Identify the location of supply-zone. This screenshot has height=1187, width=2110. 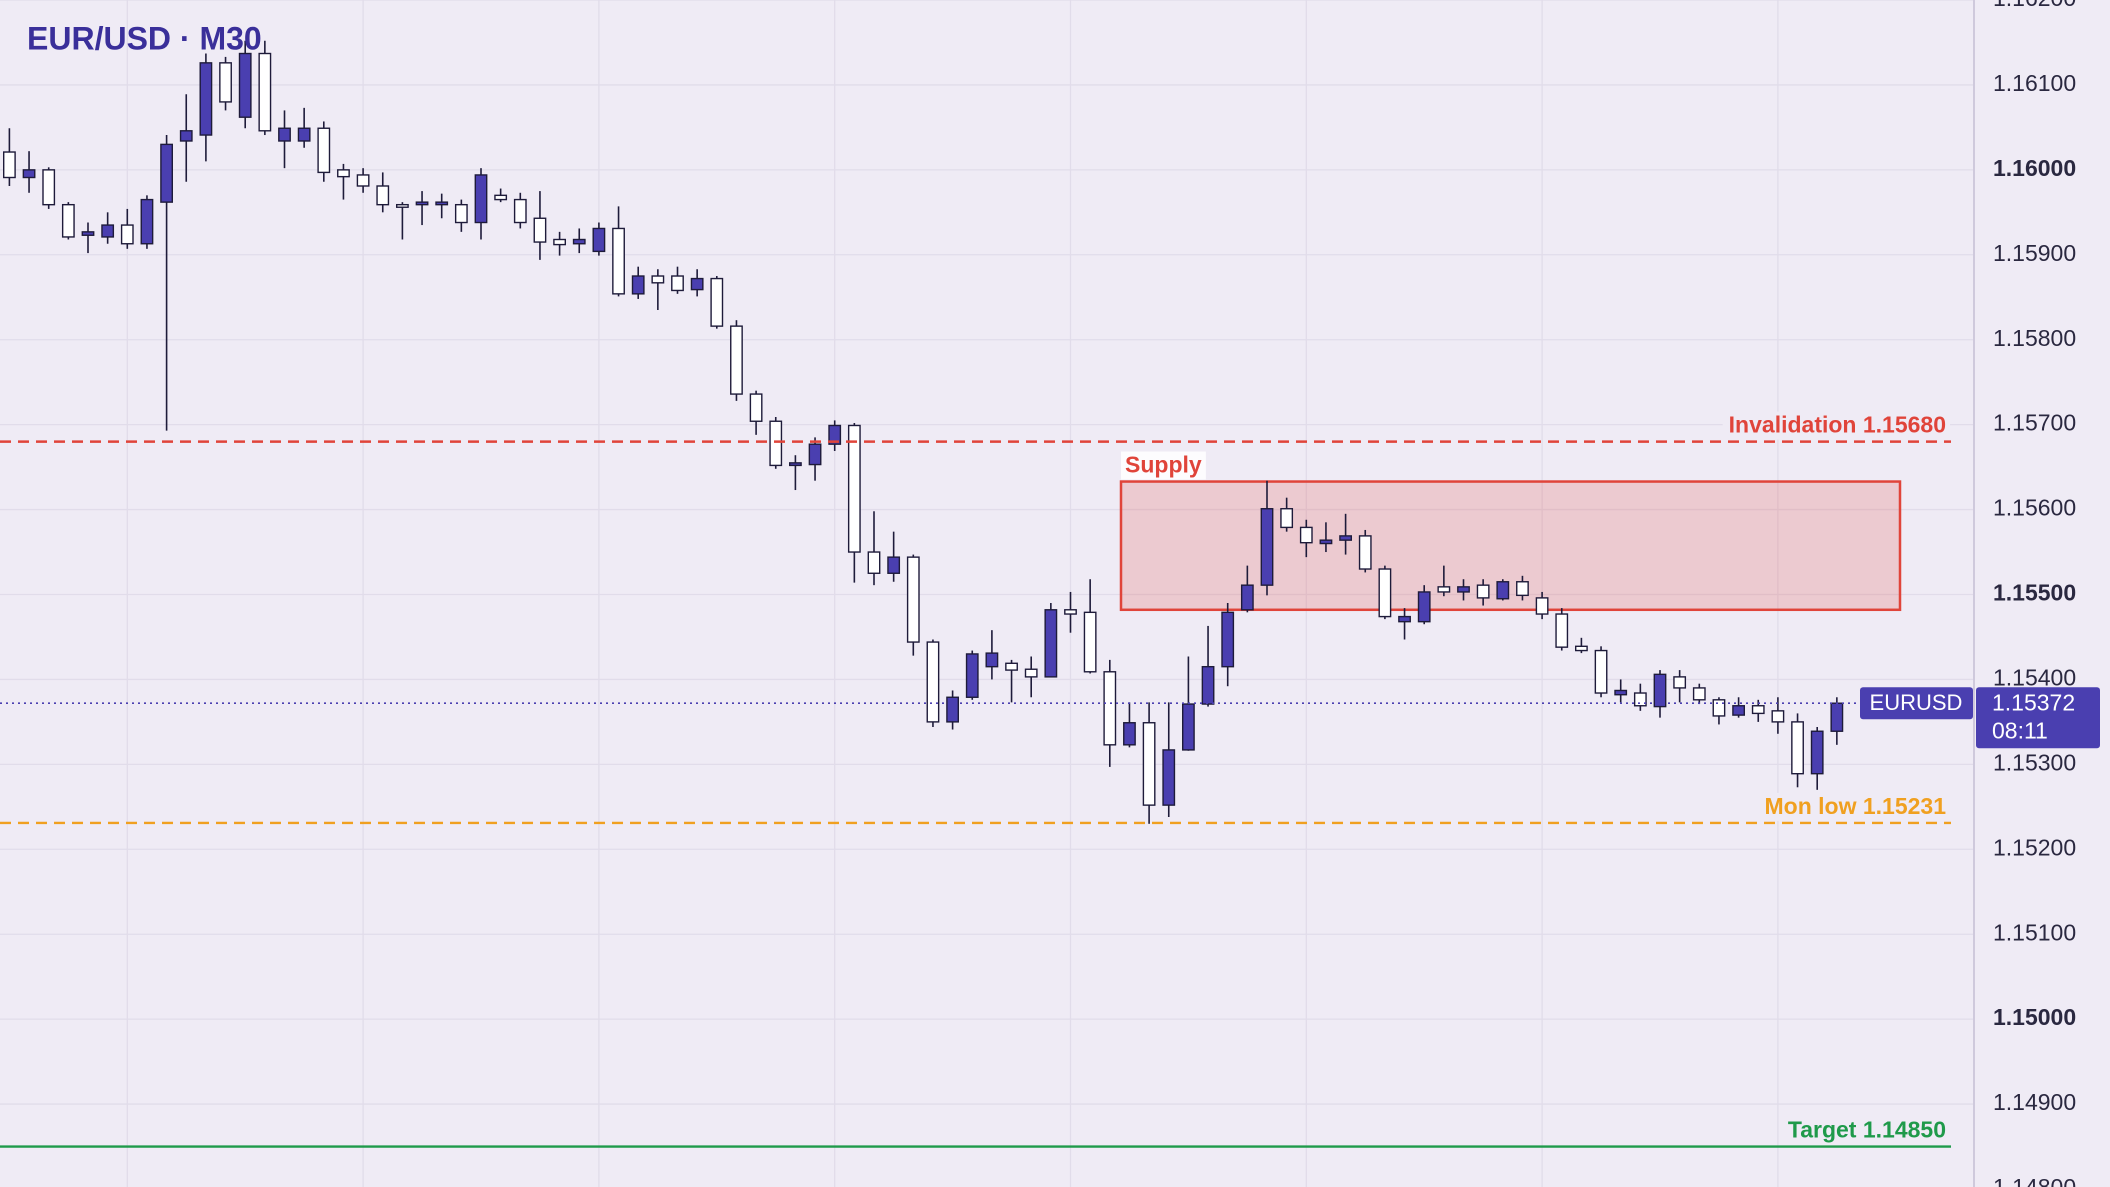
(1510, 546).